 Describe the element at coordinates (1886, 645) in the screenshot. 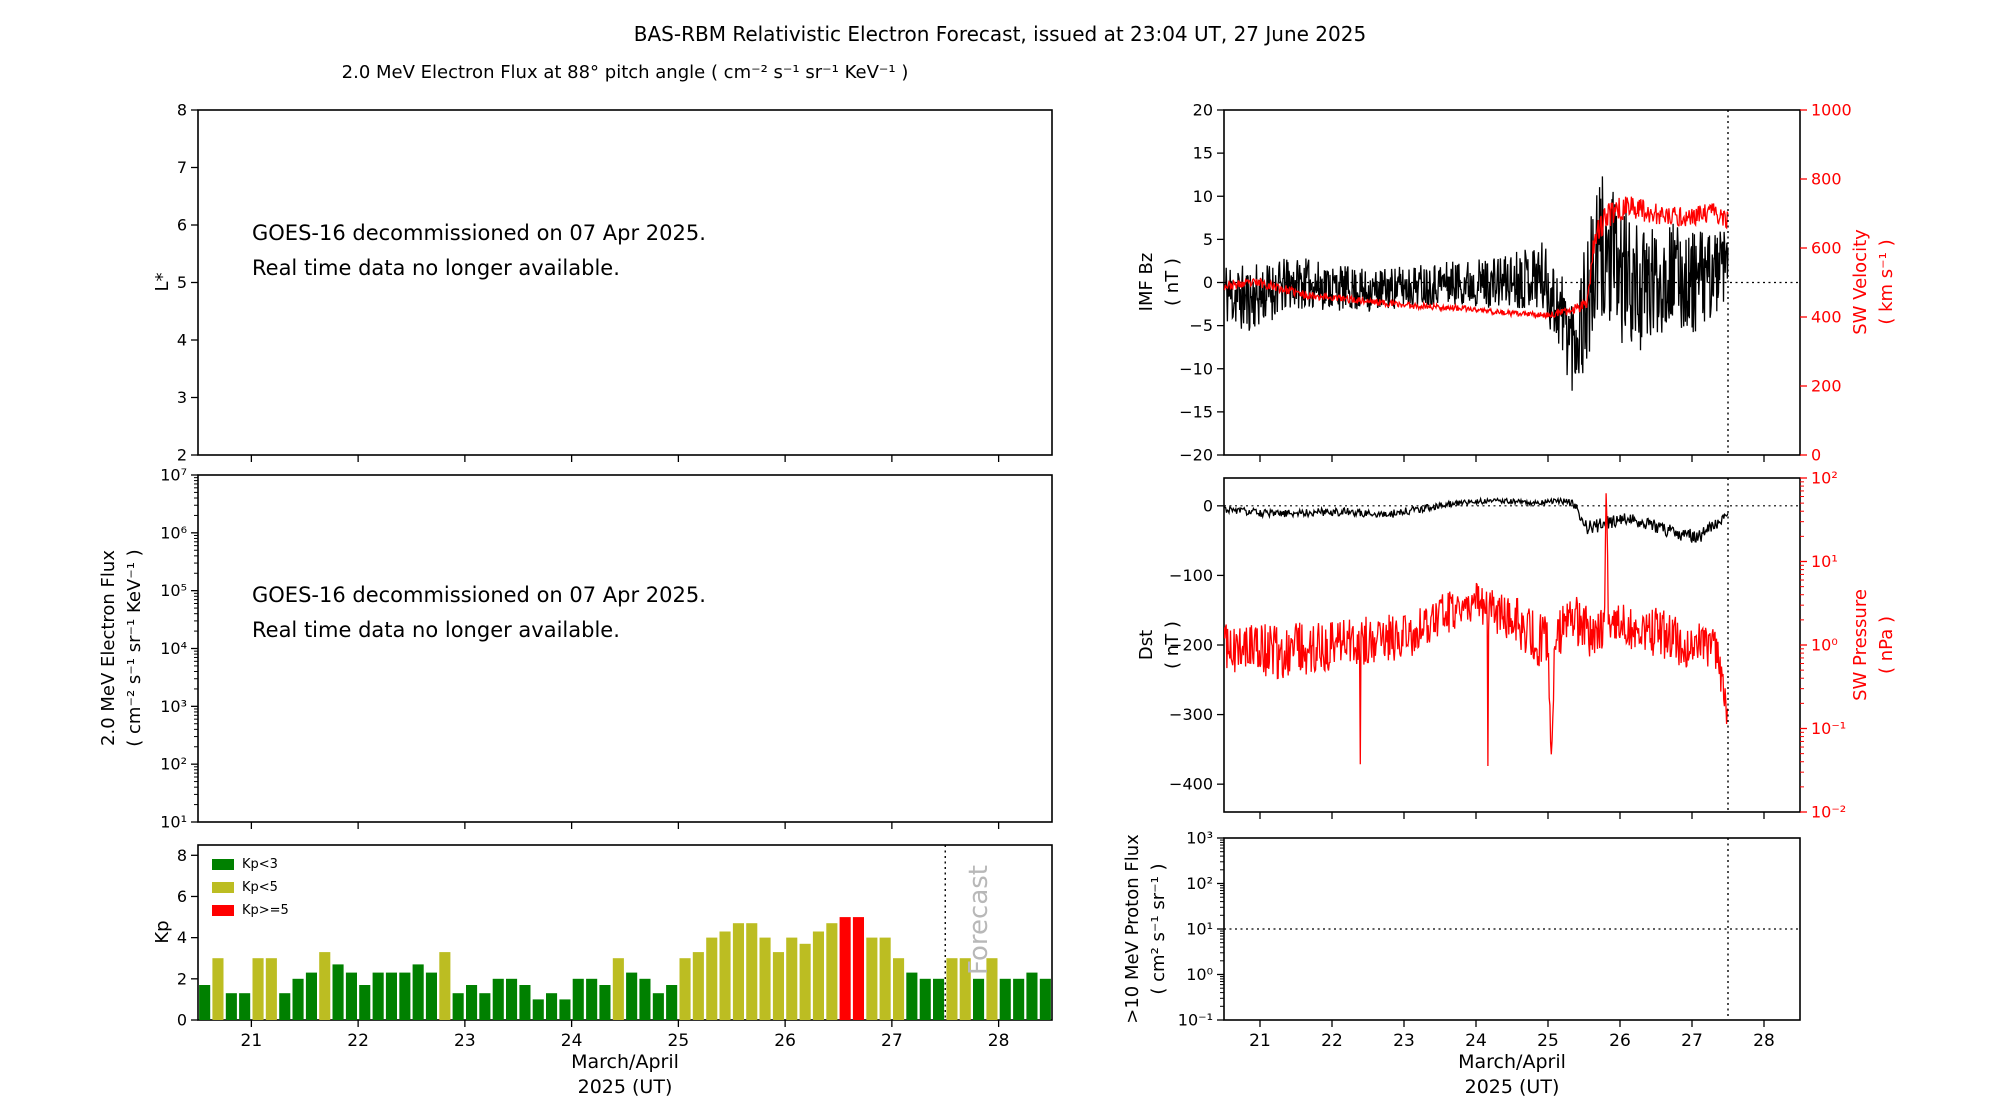

I see `ylabel-line: ( nPa )` at that location.